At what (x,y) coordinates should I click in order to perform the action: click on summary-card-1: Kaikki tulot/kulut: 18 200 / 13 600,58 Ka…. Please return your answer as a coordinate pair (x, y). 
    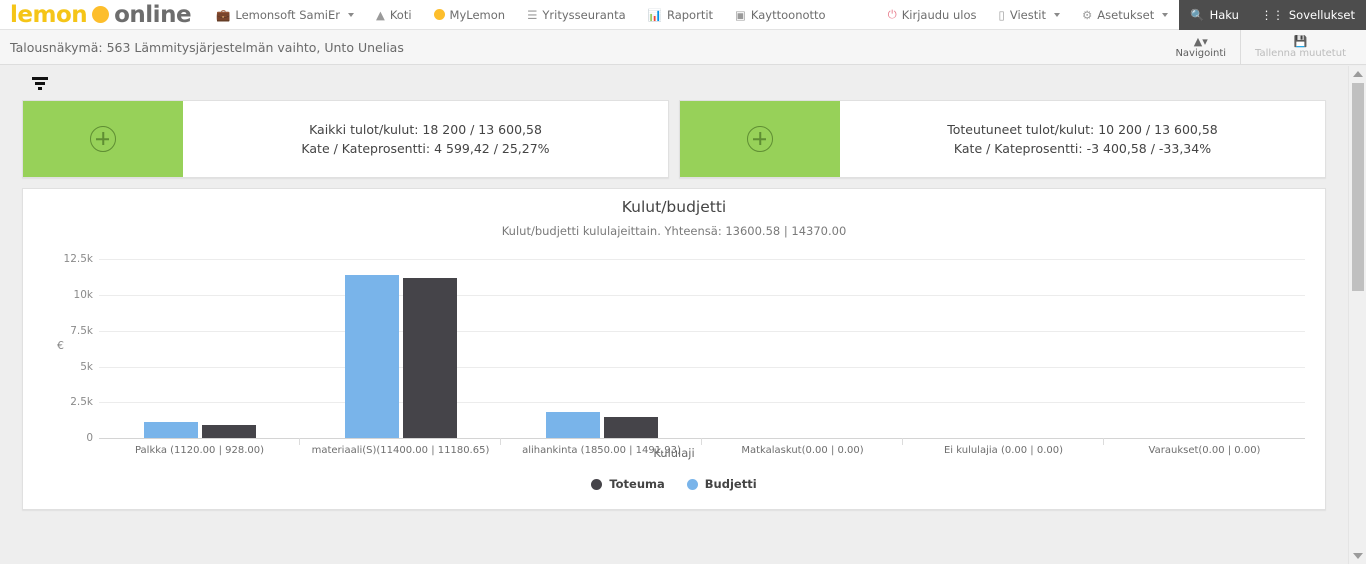
    Looking at the image, I should click on (345, 139).